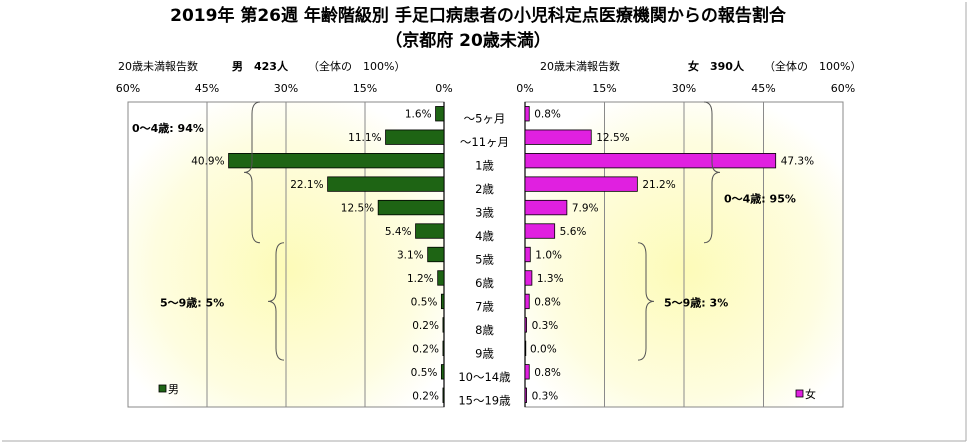 The width and height of the screenshot is (968, 443). I want to click on male-header-count: 男 423人, so click(260, 66).